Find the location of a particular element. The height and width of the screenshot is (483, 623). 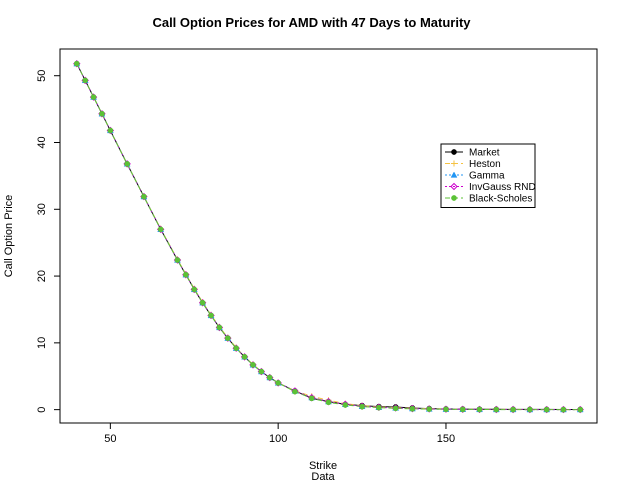

y-tick-label: 20 is located at coordinates (42, 276).